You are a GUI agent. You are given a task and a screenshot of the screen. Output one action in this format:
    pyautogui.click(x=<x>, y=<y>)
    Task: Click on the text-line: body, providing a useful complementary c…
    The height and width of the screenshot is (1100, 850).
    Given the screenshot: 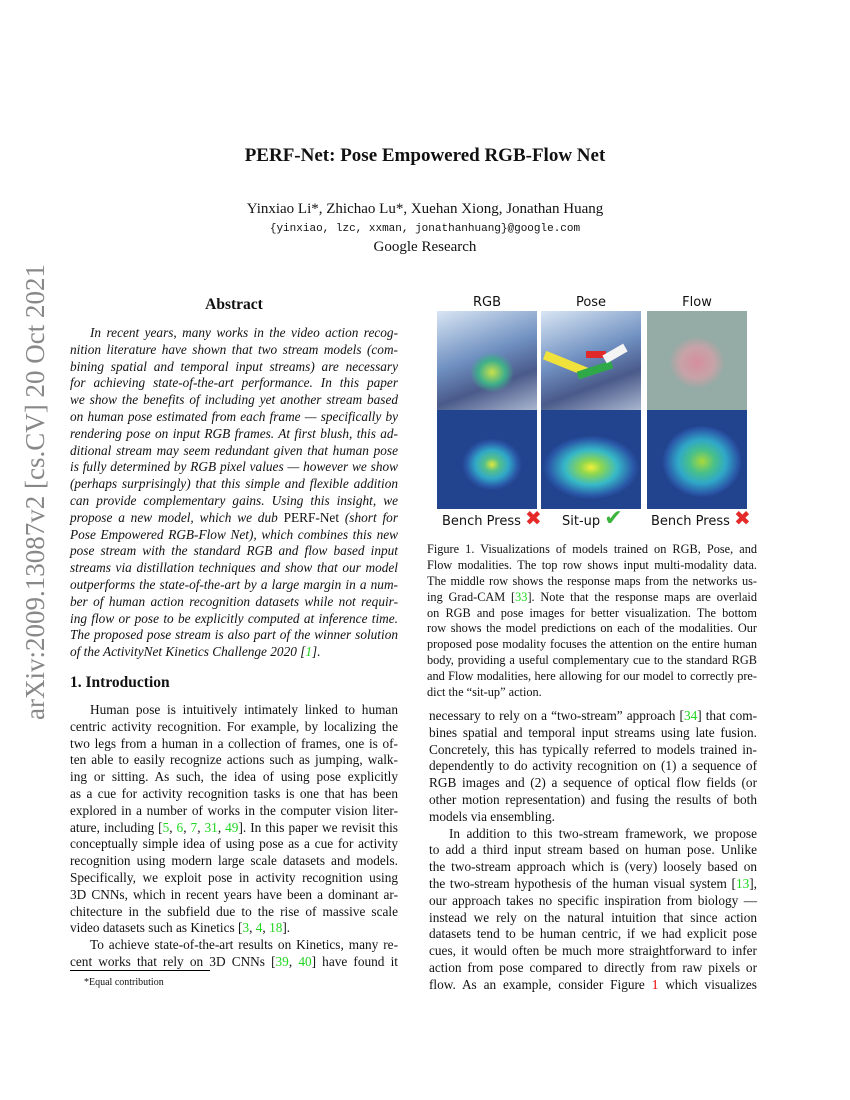 What is the action you would take?
    pyautogui.click(x=592, y=661)
    